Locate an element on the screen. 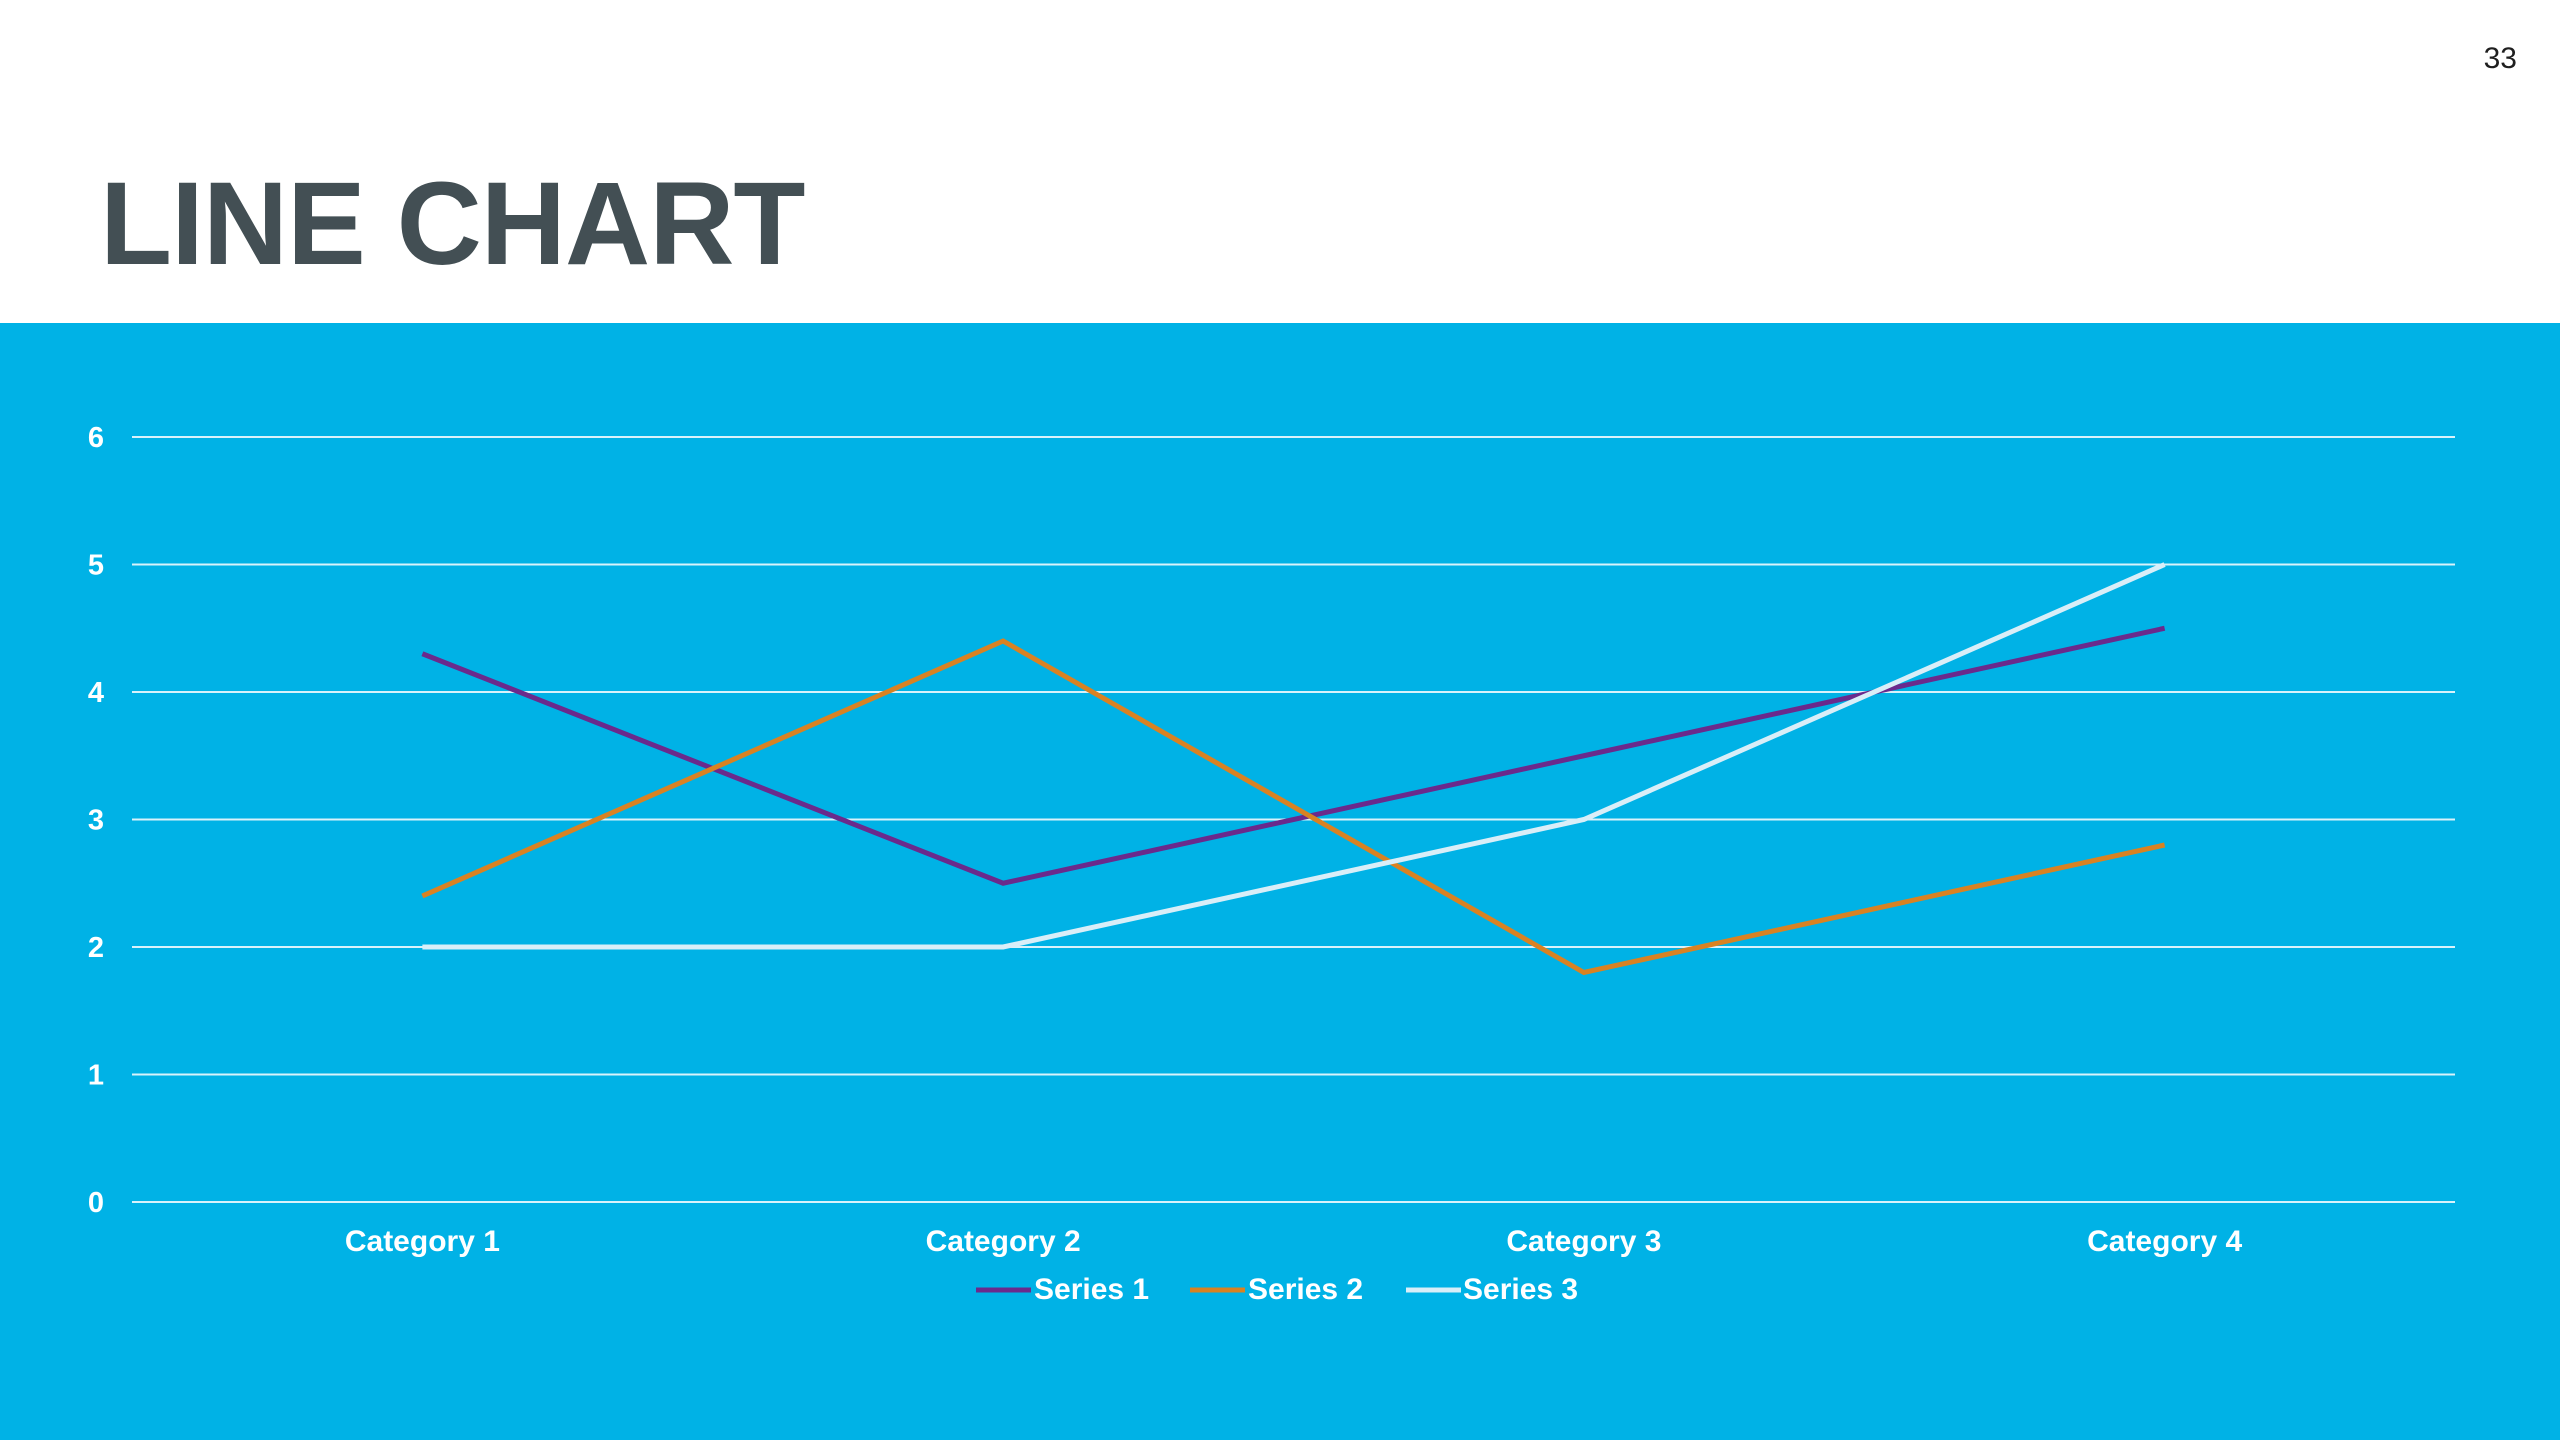  y-tick-label: 6 is located at coordinates (96, 438).